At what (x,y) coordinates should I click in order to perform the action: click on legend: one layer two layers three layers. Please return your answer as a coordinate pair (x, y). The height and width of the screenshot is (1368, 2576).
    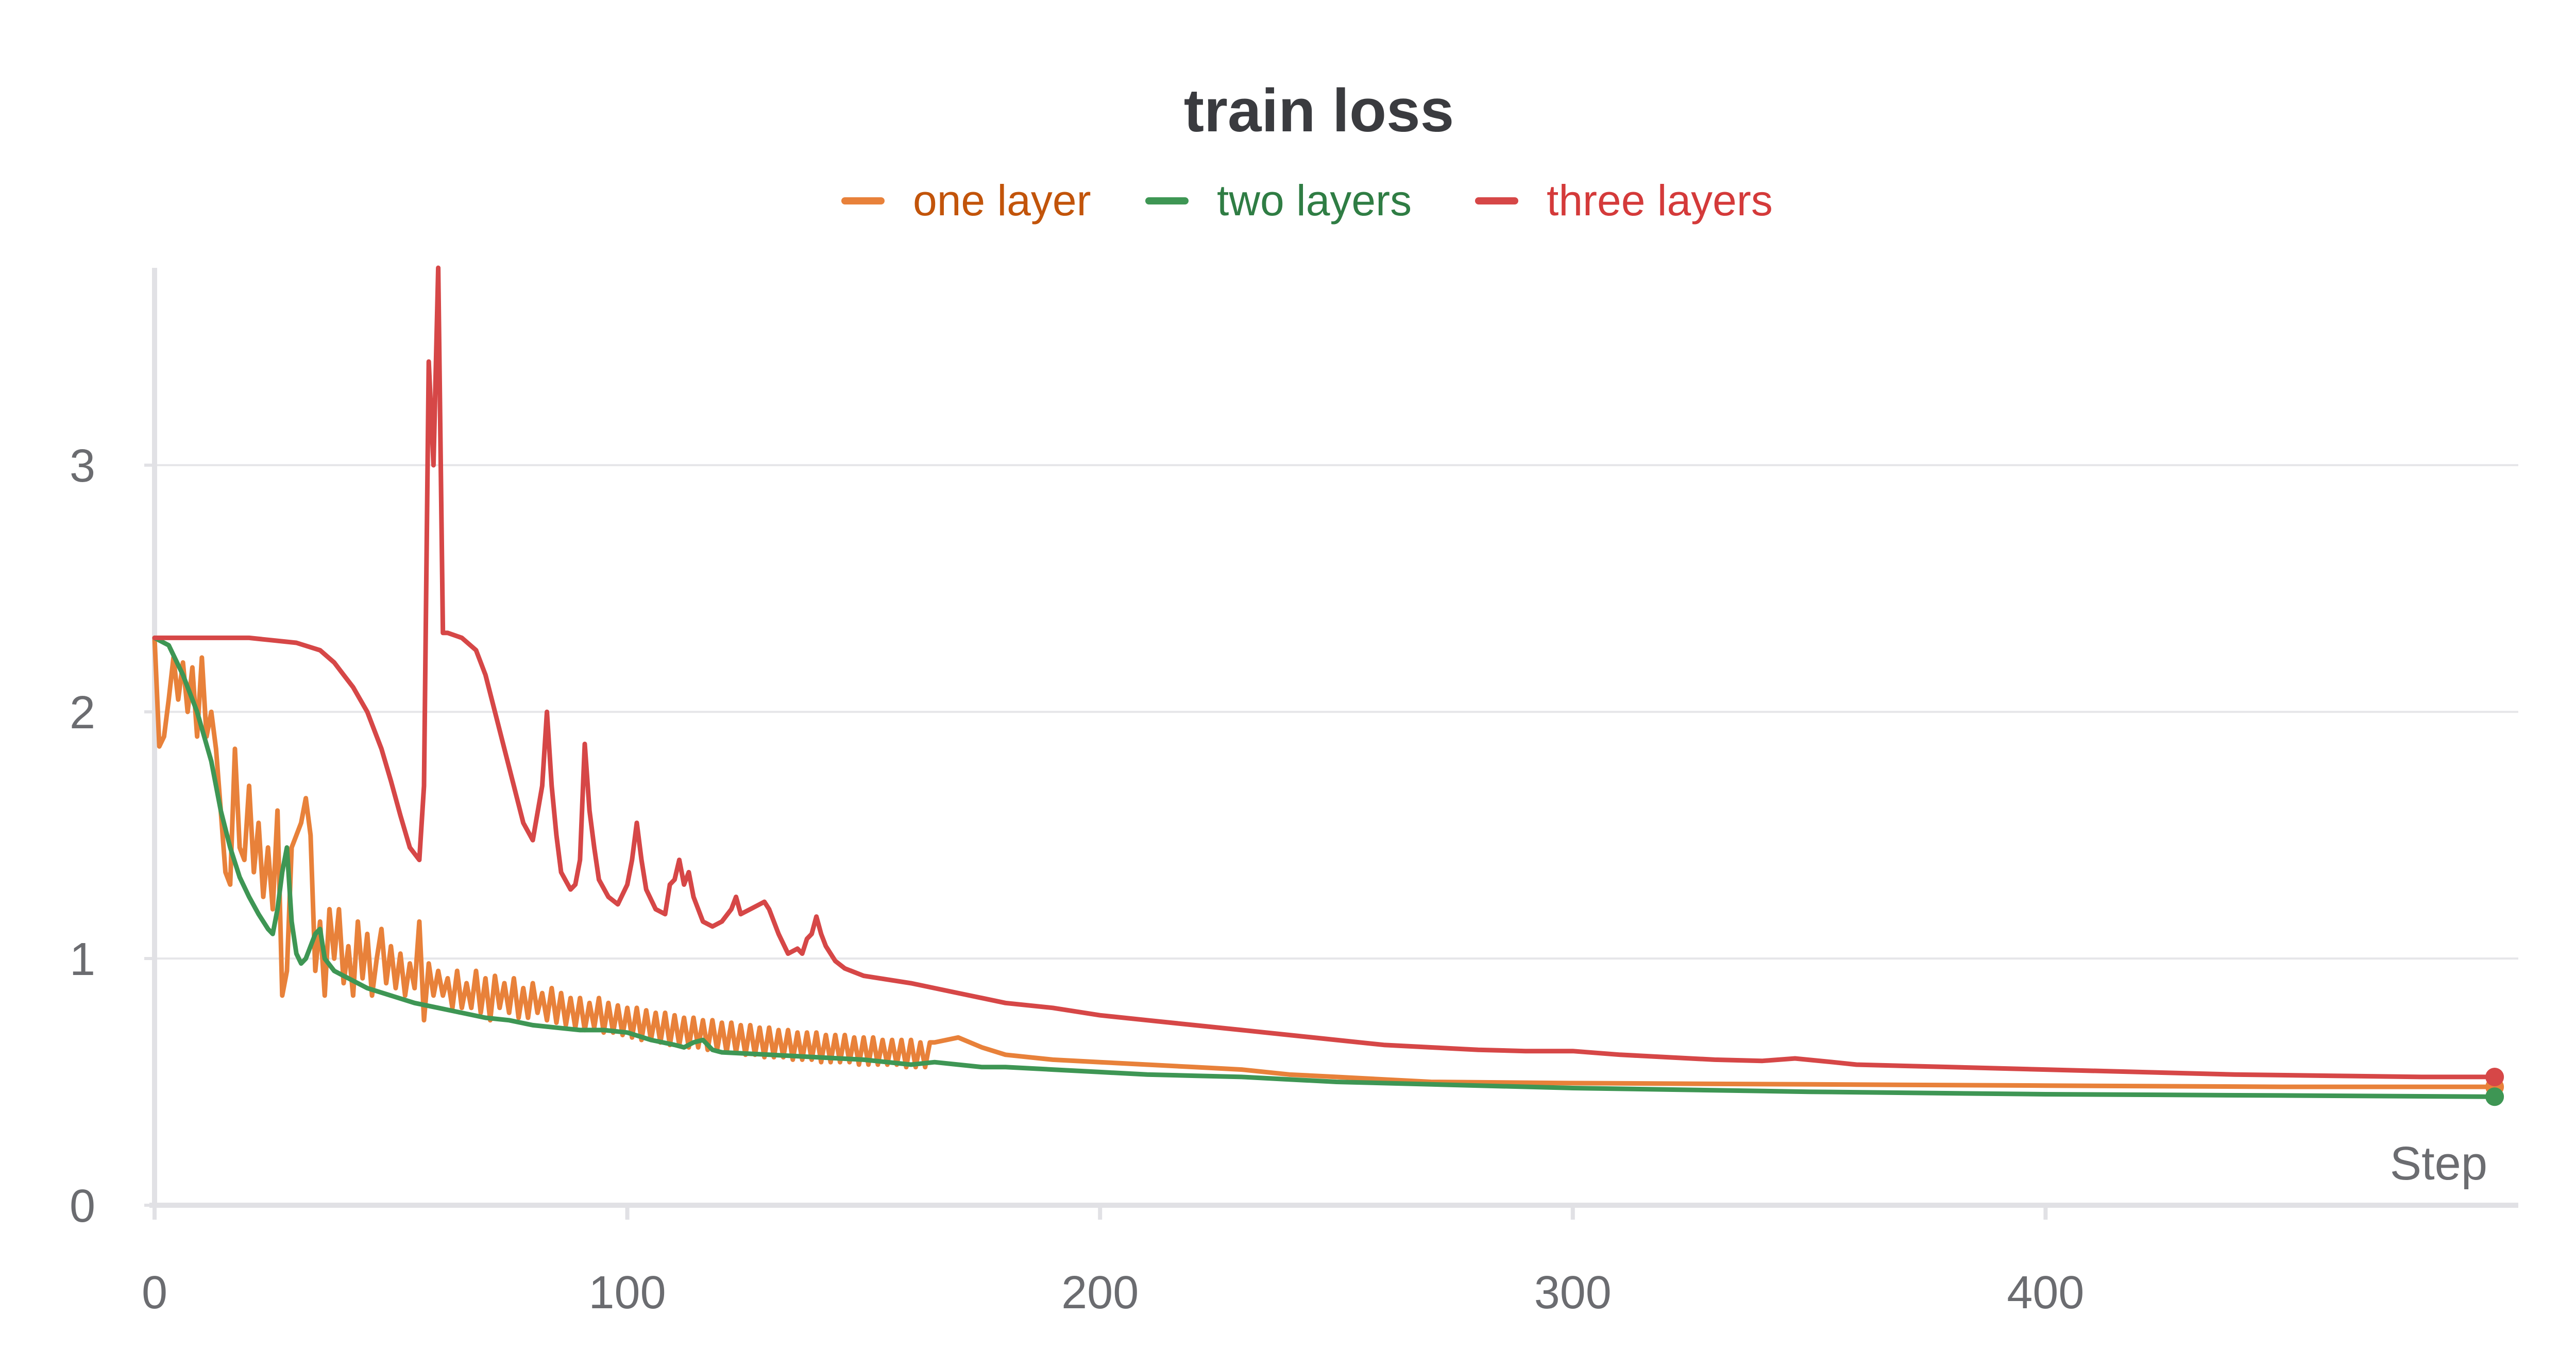
    Looking at the image, I should click on (1307, 200).